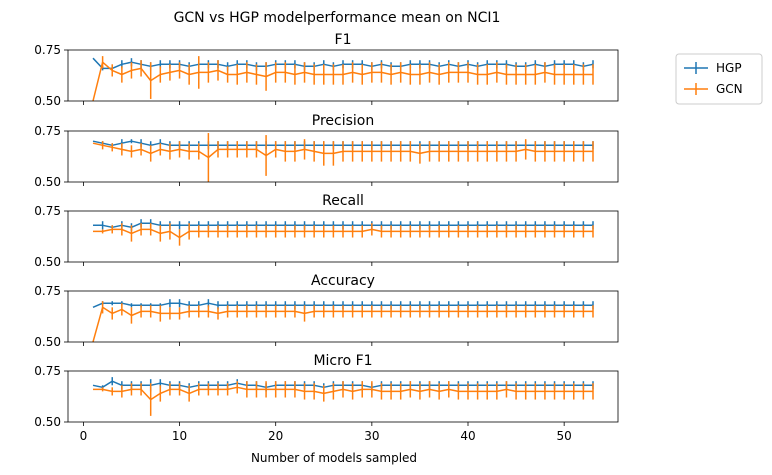 The image size is (772, 475). Describe the element at coordinates (334, 458) in the screenshot. I see `x-axis-label: Number of models sampled` at that location.